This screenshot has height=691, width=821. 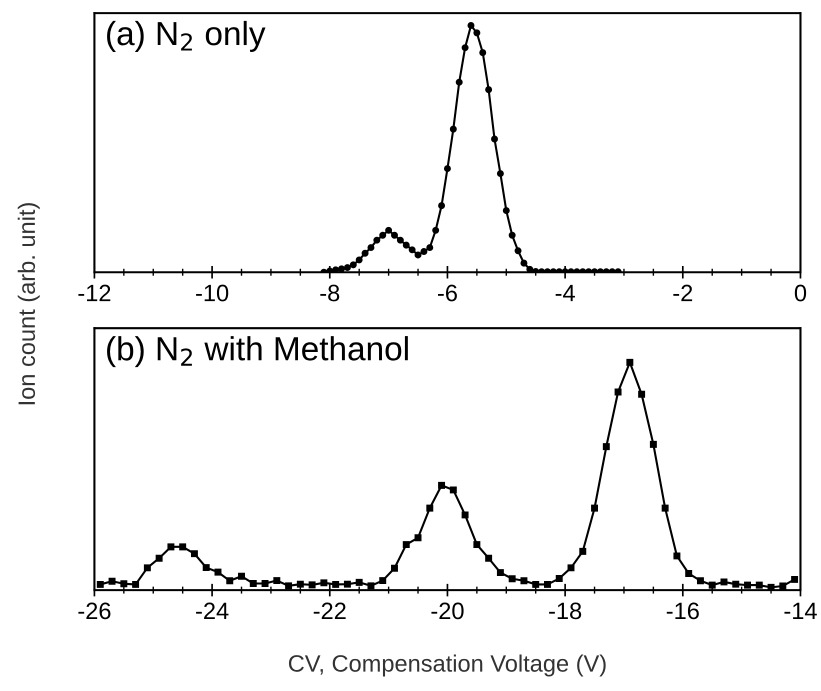 I want to click on x-tick-label: -20, so click(x=447, y=611).